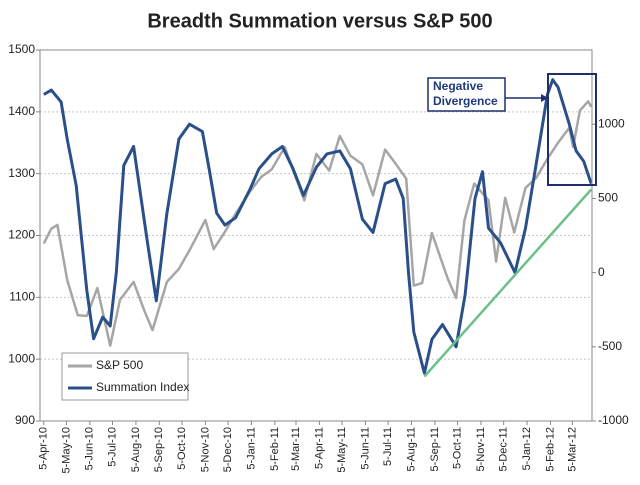 Image resolution: width=640 pixels, height=485 pixels. Describe the element at coordinates (182, 448) in the screenshot. I see `x-tick-label: 5-Oct-10` at that location.